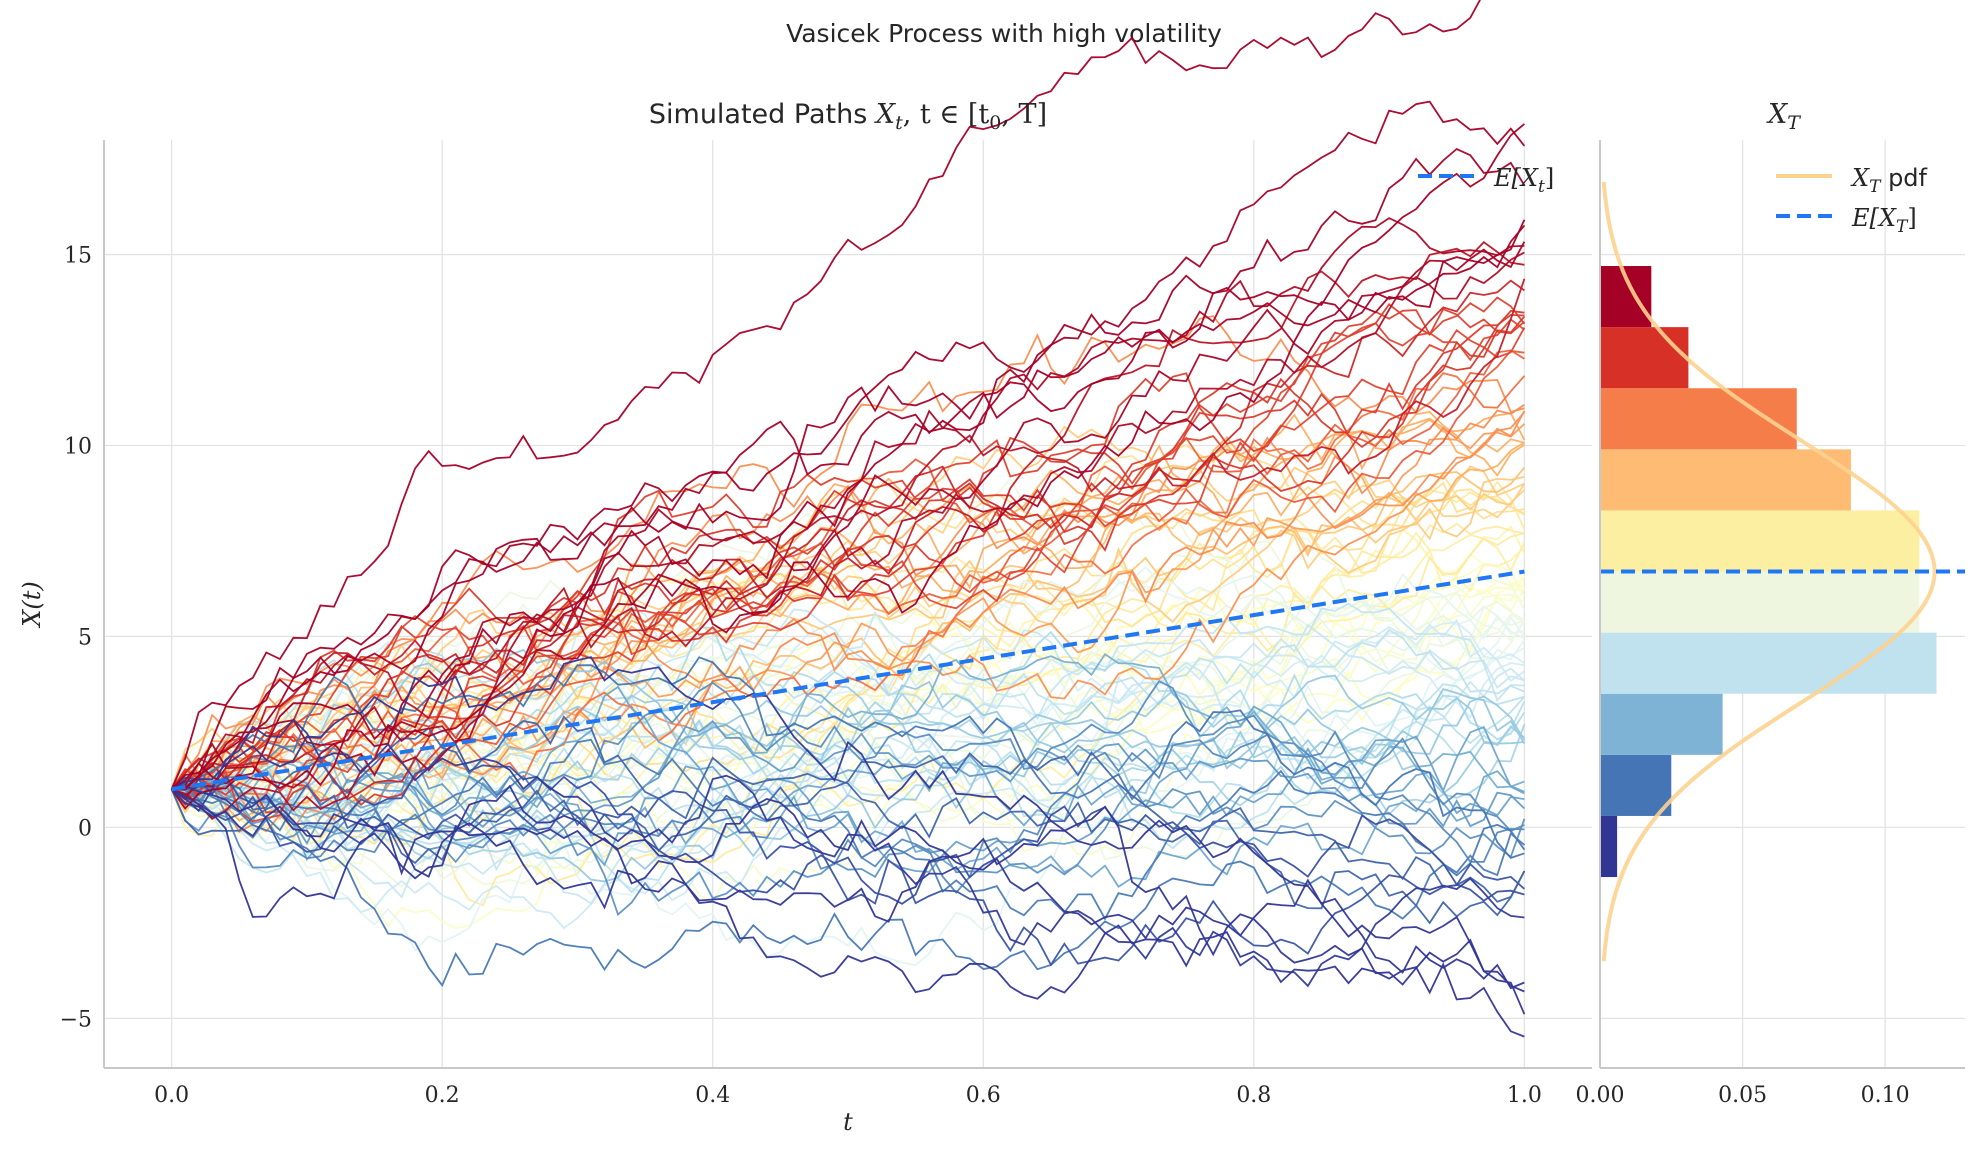  I want to click on paths-title: Simulated Paths Xt, t ∈ [t0, T], so click(848, 116).